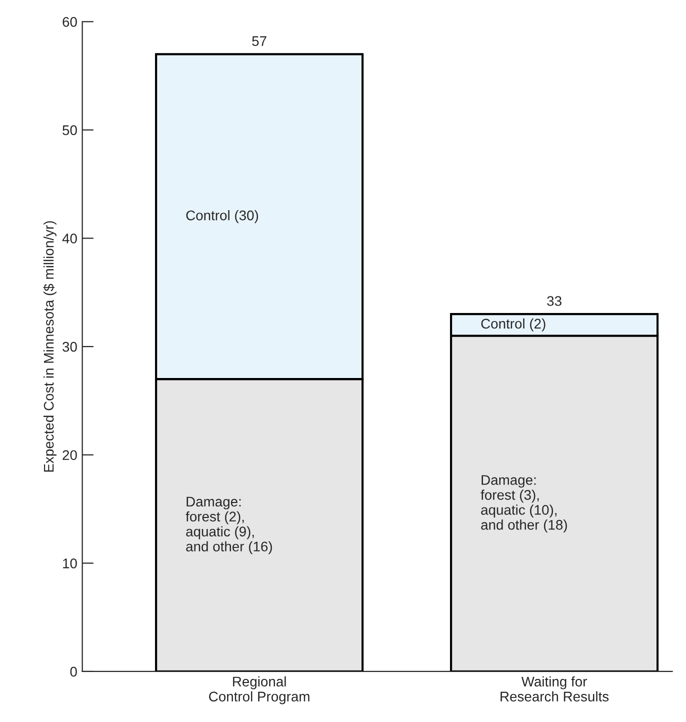 The height and width of the screenshot is (722, 686). Describe the element at coordinates (69, 347) in the screenshot. I see `y-tick-label: 30` at that location.